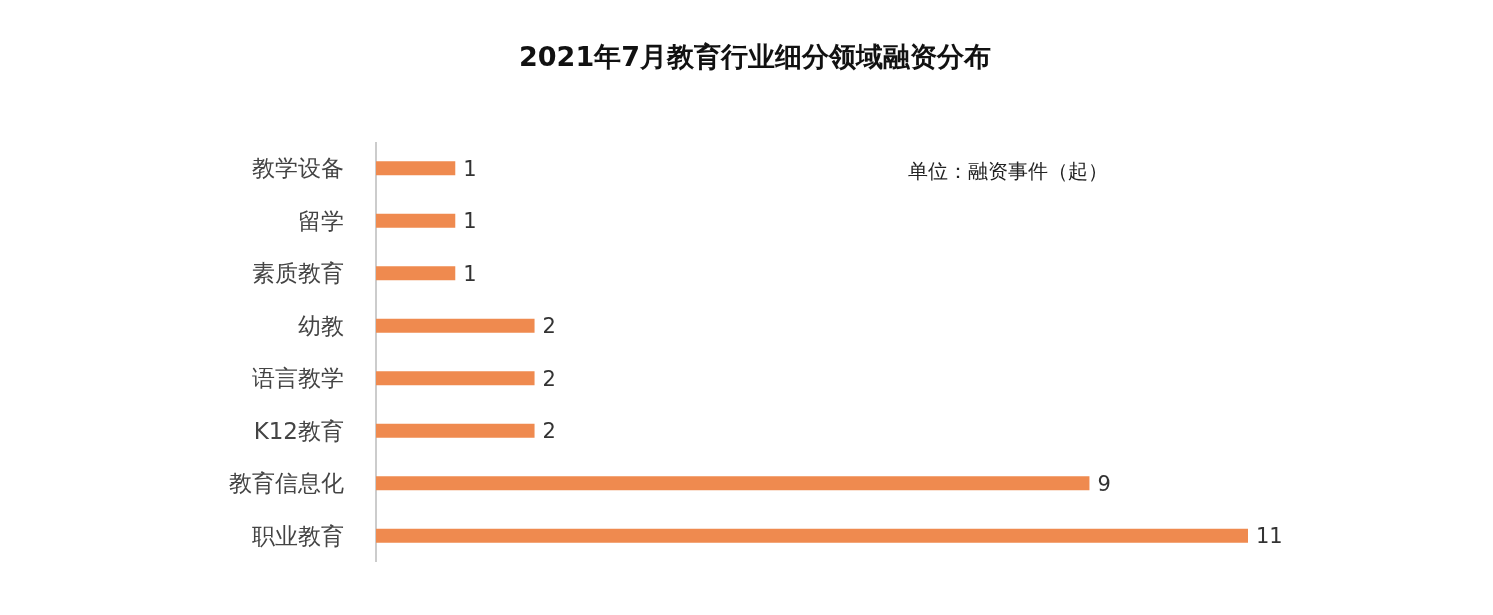 This screenshot has width=1493, height=615. What do you see at coordinates (298, 378) in the screenshot?
I see `y-tick-label: 语言教学` at bounding box center [298, 378].